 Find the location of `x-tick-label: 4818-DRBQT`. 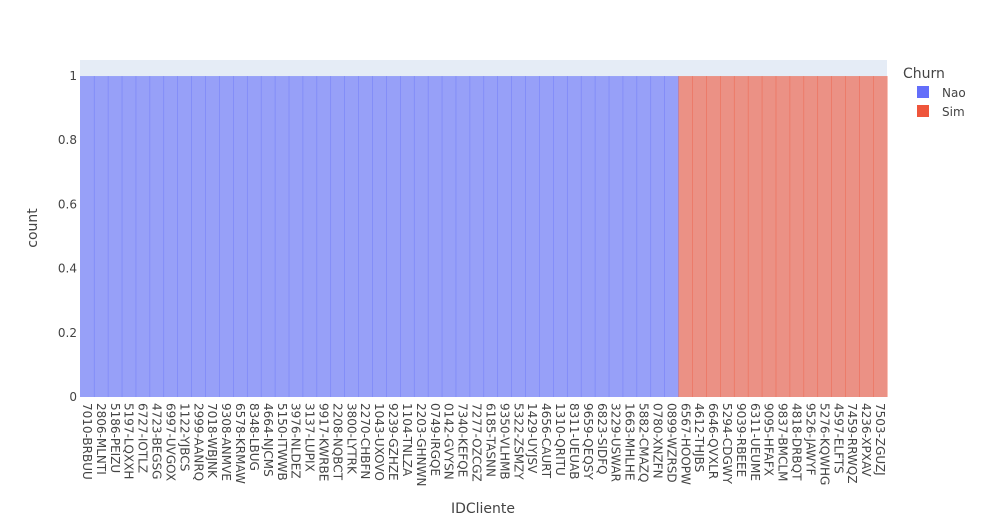

x-tick-label: 4818-DRBQT is located at coordinates (797, 442).